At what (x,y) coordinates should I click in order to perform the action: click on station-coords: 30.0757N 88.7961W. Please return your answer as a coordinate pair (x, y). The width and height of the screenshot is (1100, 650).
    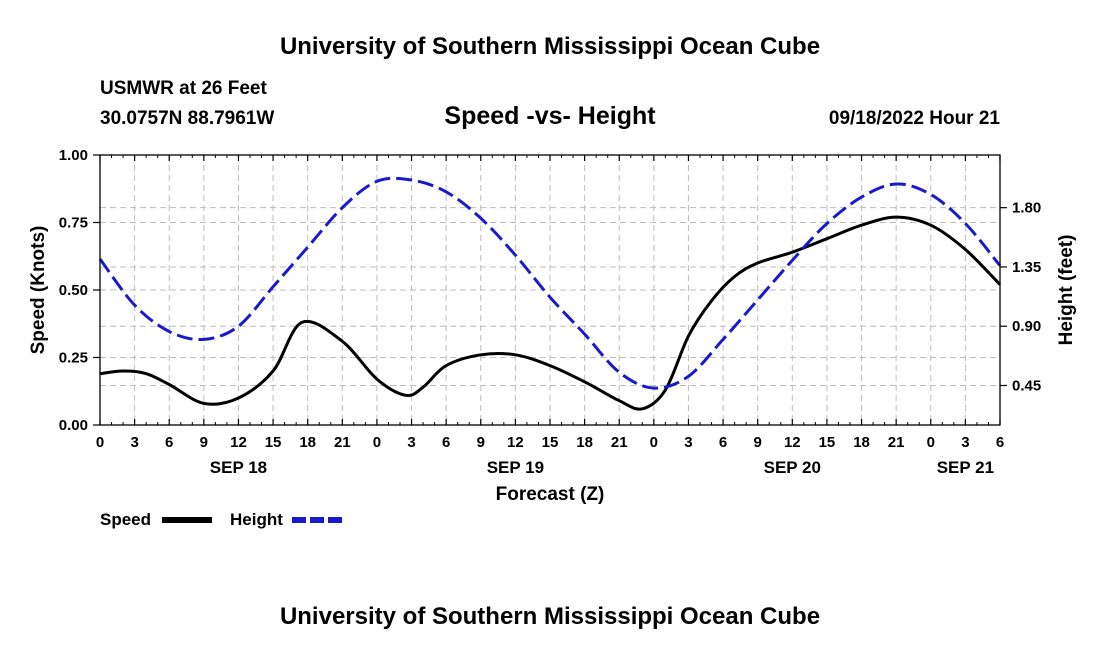
    Looking at the image, I should click on (187, 118).